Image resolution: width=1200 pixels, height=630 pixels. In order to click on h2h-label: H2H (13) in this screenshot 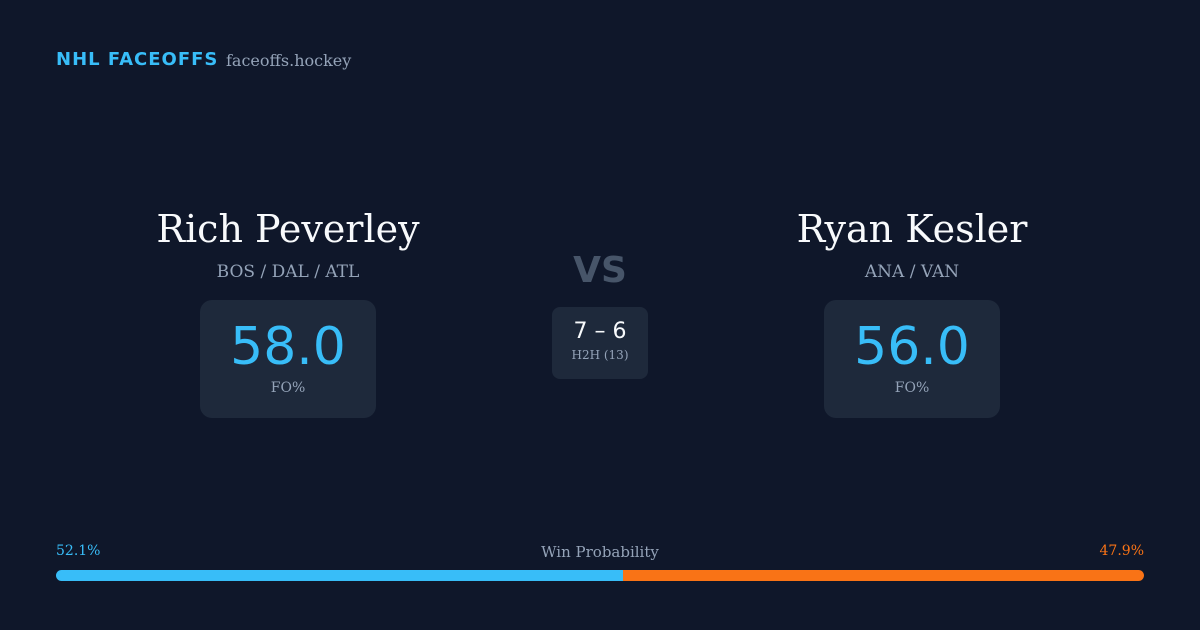, I will do `click(600, 355)`.